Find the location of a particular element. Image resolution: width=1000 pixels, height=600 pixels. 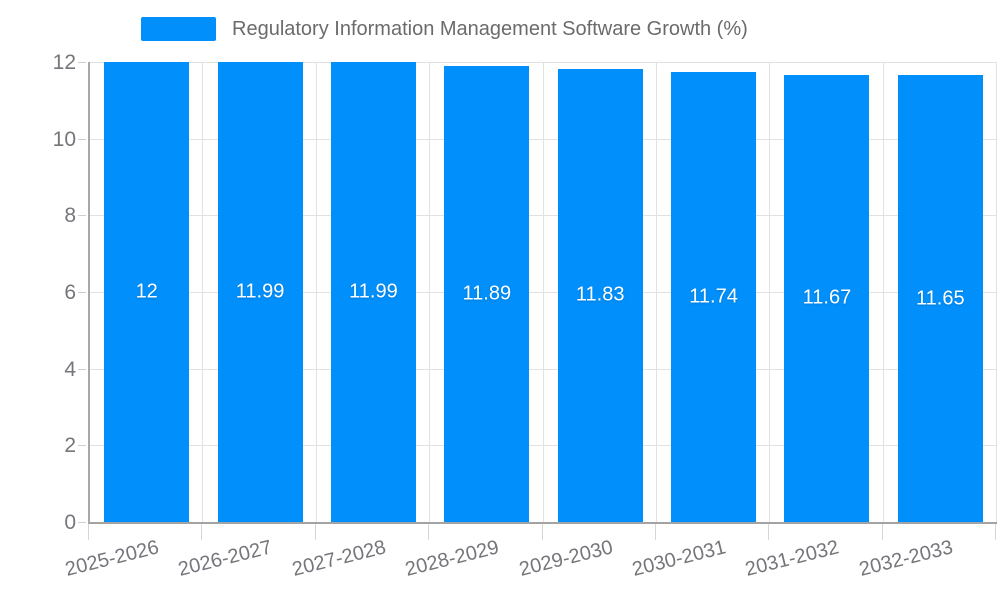

y-axis-tick-label: 12 is located at coordinates (64, 62).